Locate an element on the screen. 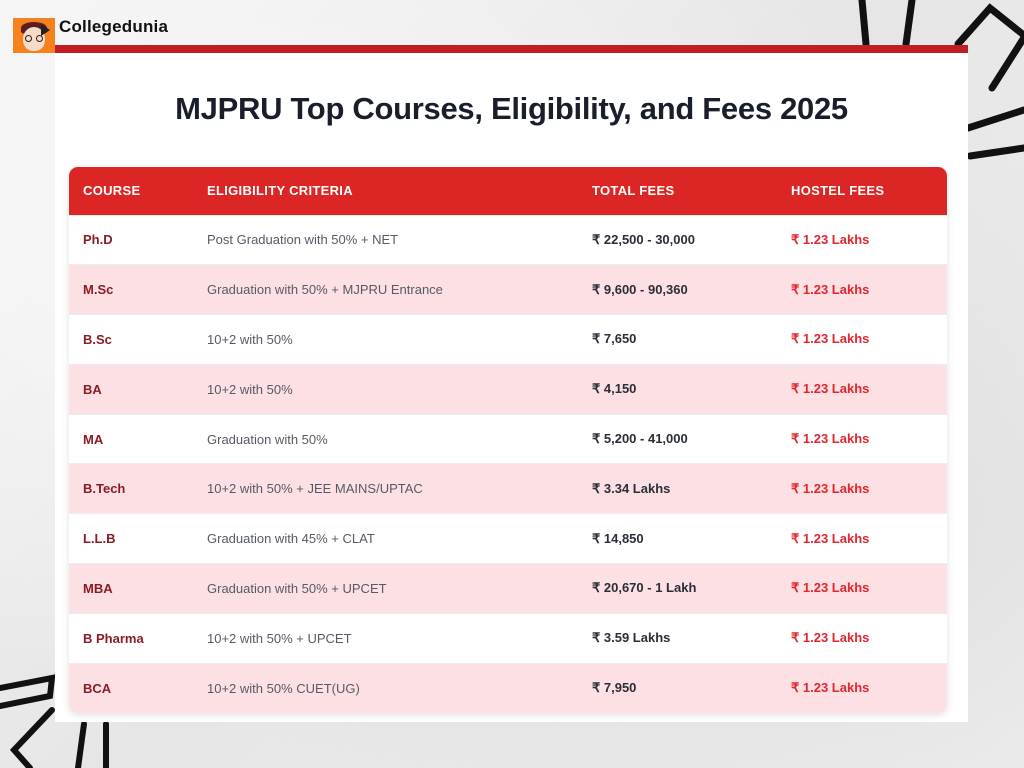  table-row: B.Sc 10+2 with 50% ₹ 7,650 ₹ 1.23 Lakhs is located at coordinates (508, 339).